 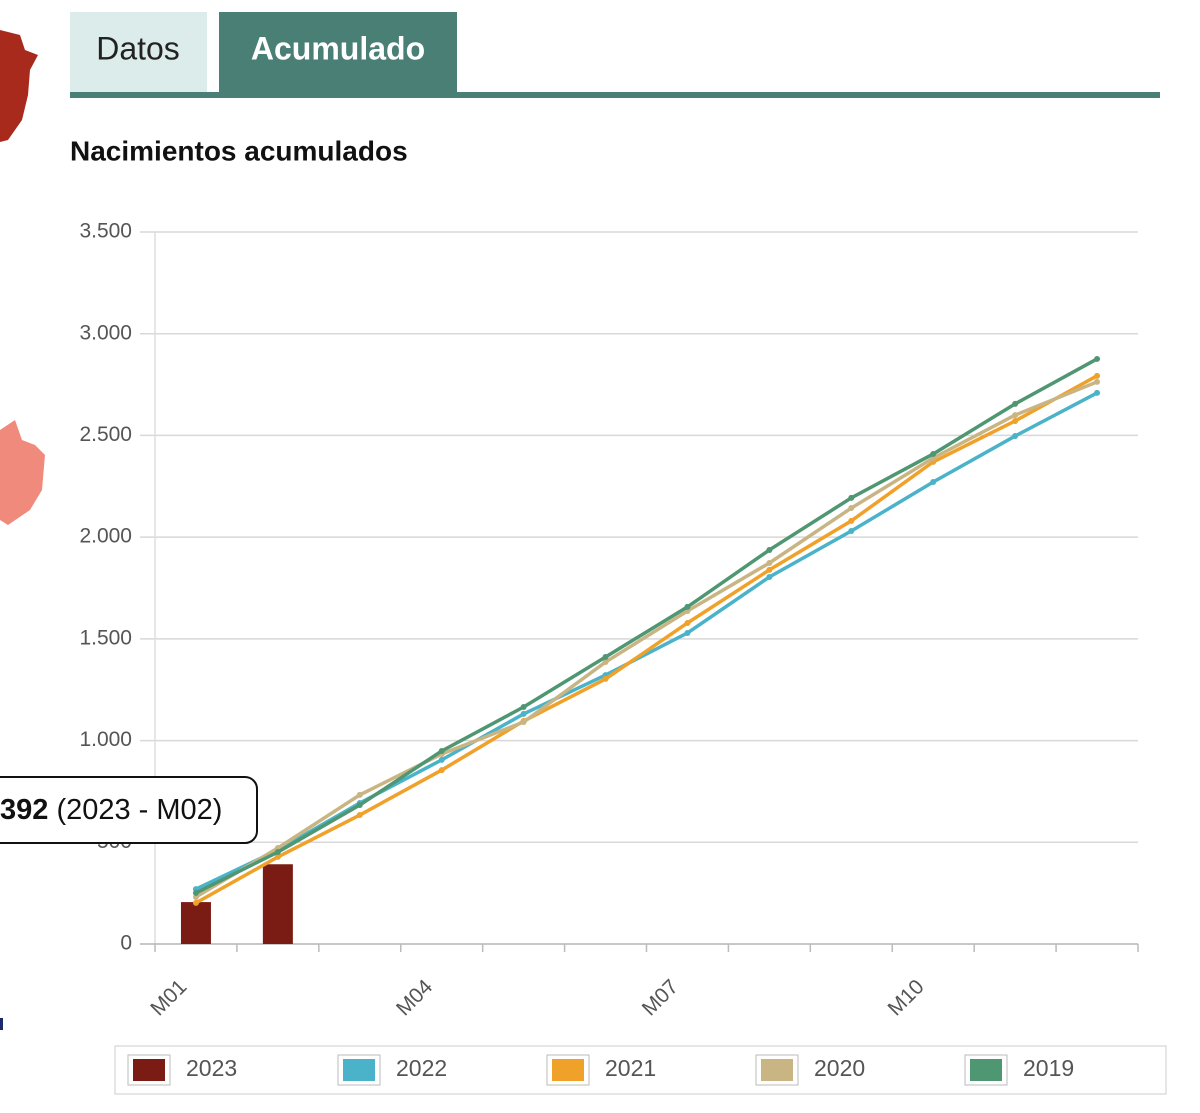 I want to click on tooltip-value: 392, so click(x=24, y=810).